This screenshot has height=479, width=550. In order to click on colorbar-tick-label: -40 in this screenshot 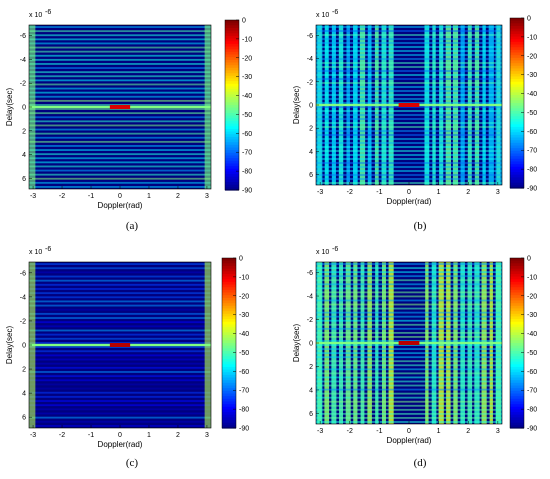, I will do `click(244, 334)`.